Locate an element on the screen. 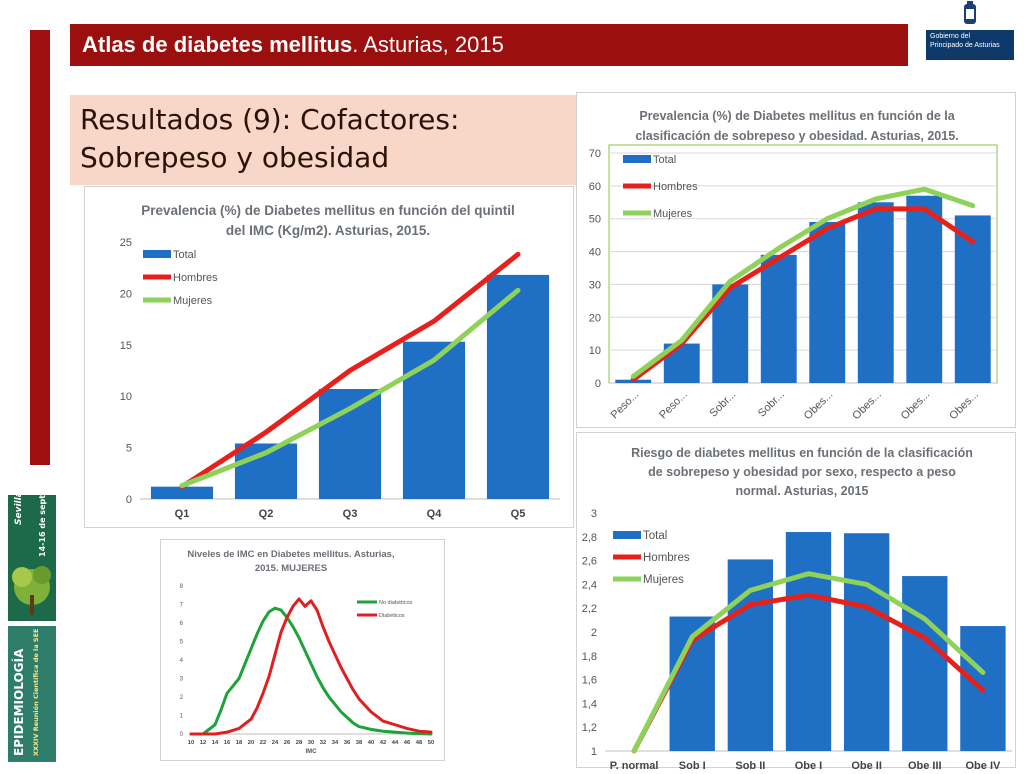 Image resolution: width=1024 pixels, height=774 pixels. x-tick-label: 12 is located at coordinates (203, 743).